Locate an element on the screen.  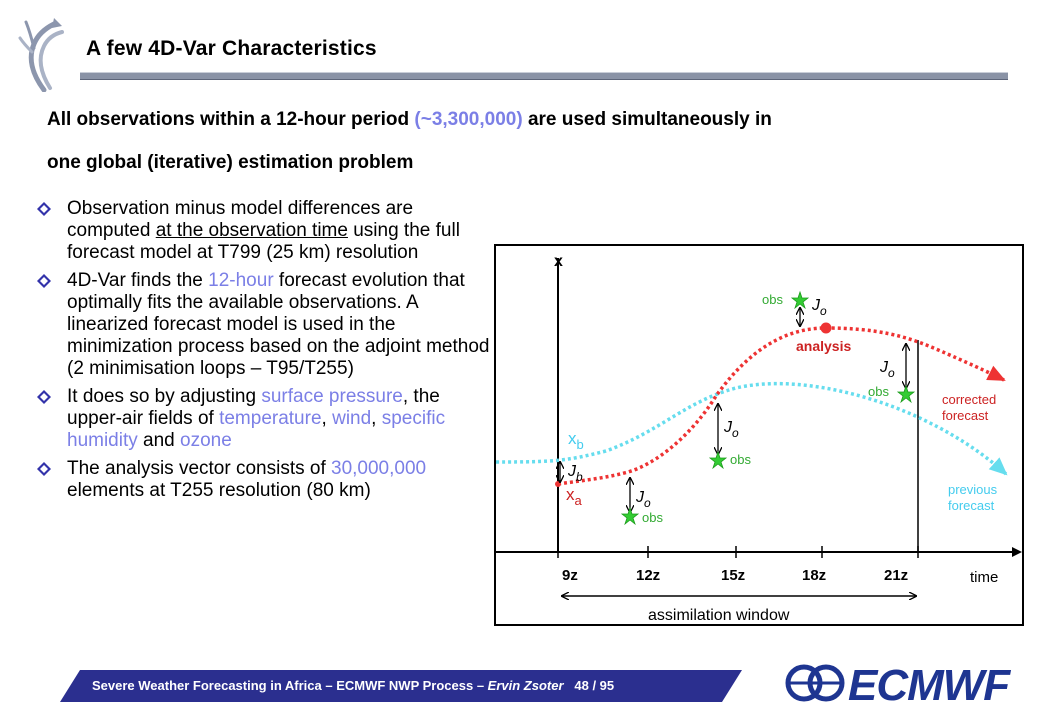
obs-group-21z: Jo obs is located at coordinates (892, 374).